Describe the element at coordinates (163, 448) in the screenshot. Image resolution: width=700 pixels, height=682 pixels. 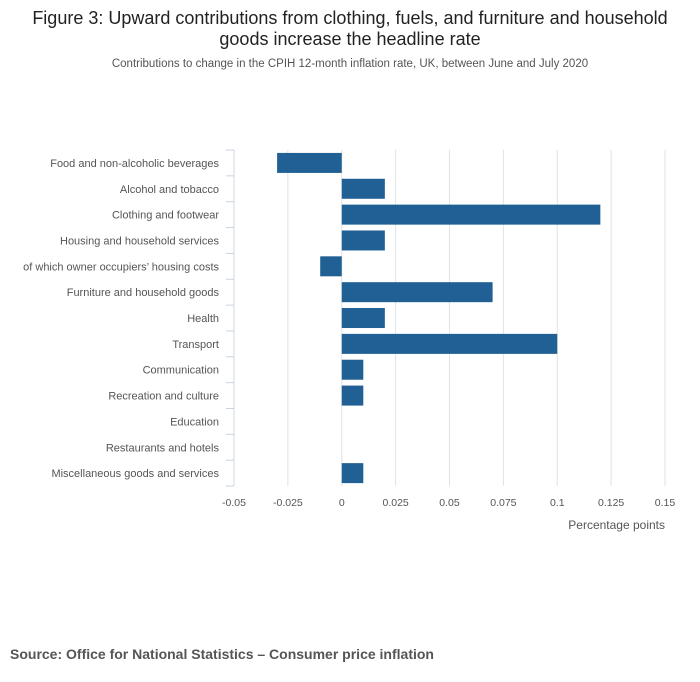
I see `category-label: Restaurants and hotels` at that location.